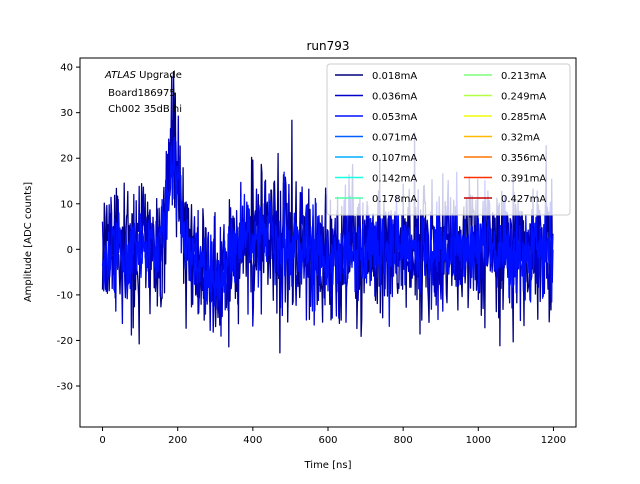  I want to click on legend-label: 0.391mA, so click(523, 179).